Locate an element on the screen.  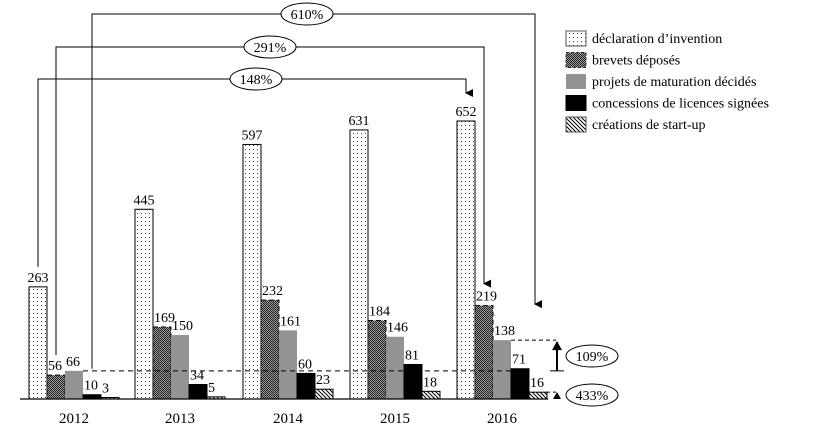
value-label-2015-series-4: 18 is located at coordinates (430, 382).